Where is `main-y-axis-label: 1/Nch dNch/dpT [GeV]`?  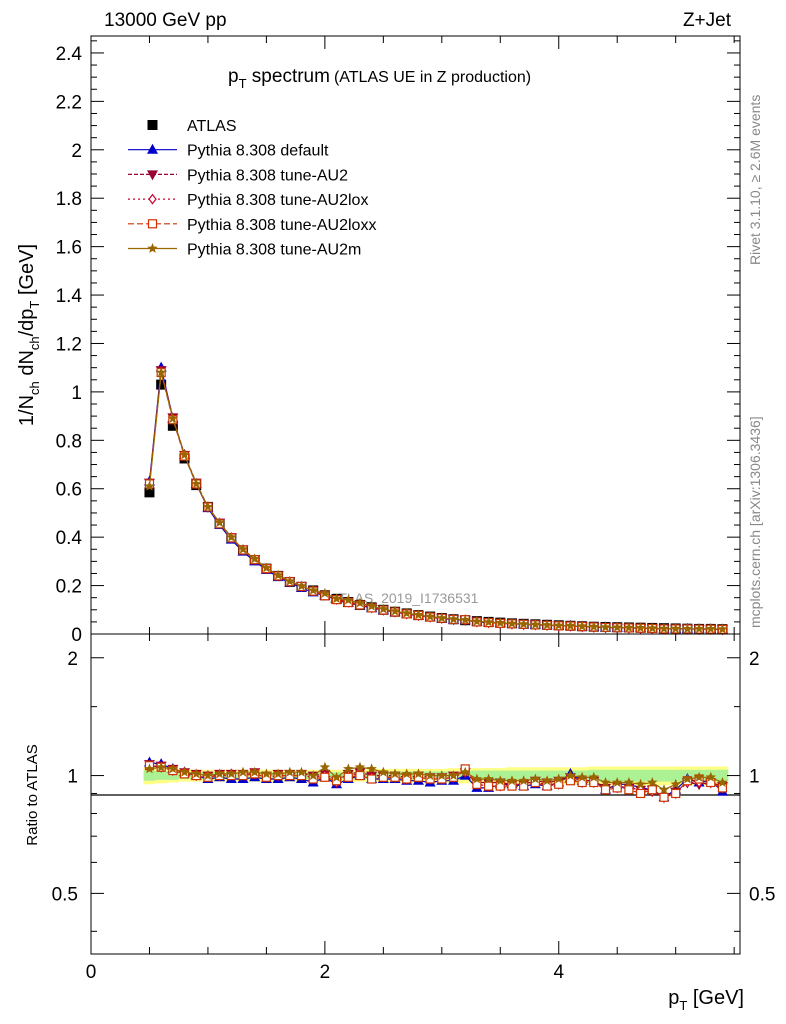
main-y-axis-label: 1/Nch dNch/dpT [GeV] is located at coordinates (29, 335).